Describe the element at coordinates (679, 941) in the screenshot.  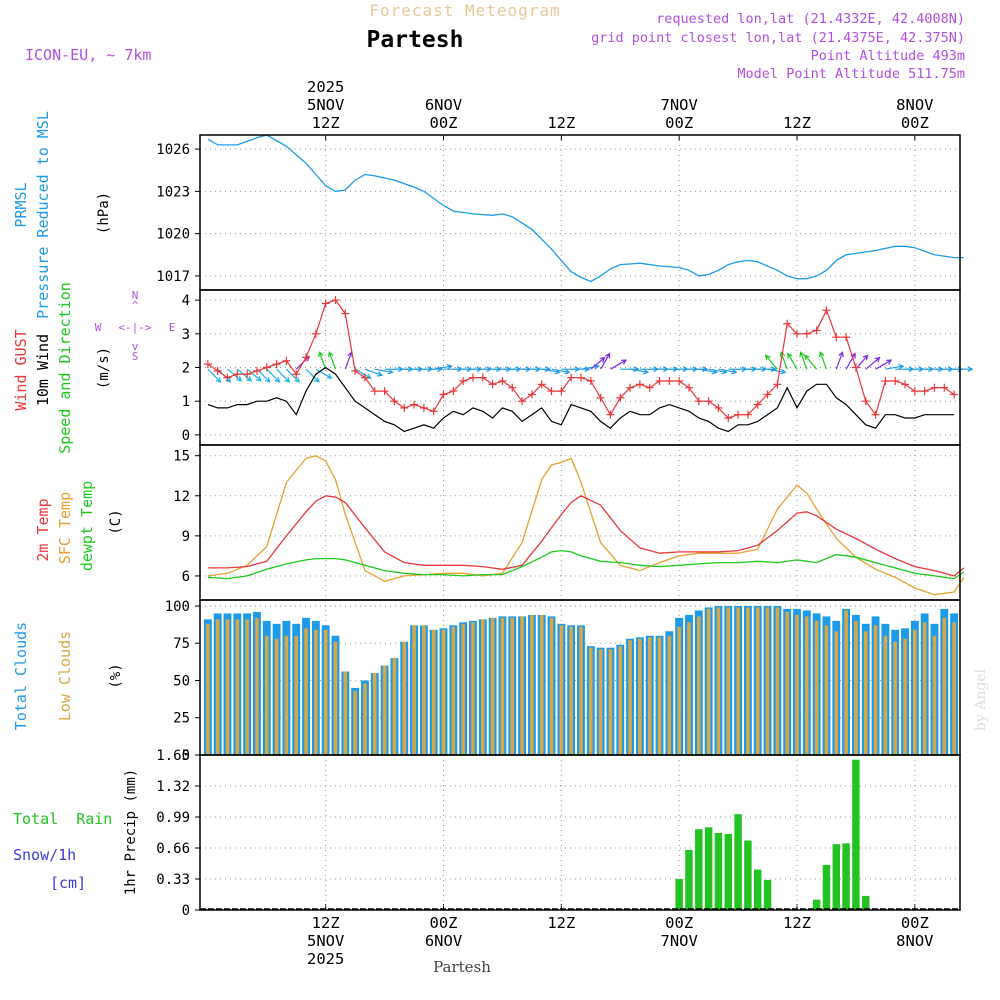
I see `time-label-bottom: 7NOV` at that location.